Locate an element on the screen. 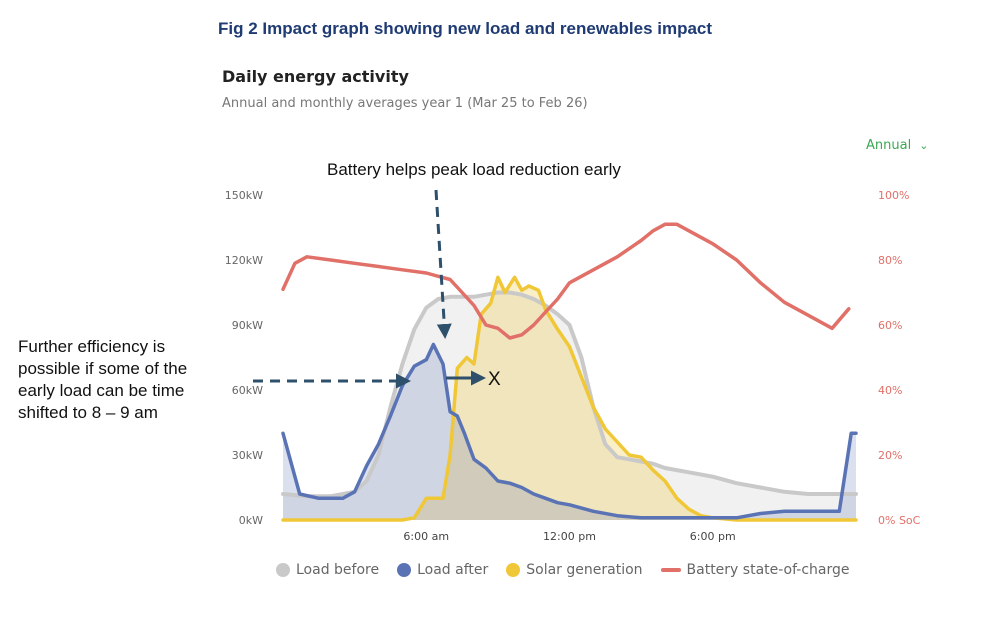 Image resolution: width=1000 pixels, height=629 pixels. legend-solar-label: Solar generation is located at coordinates (584, 570).